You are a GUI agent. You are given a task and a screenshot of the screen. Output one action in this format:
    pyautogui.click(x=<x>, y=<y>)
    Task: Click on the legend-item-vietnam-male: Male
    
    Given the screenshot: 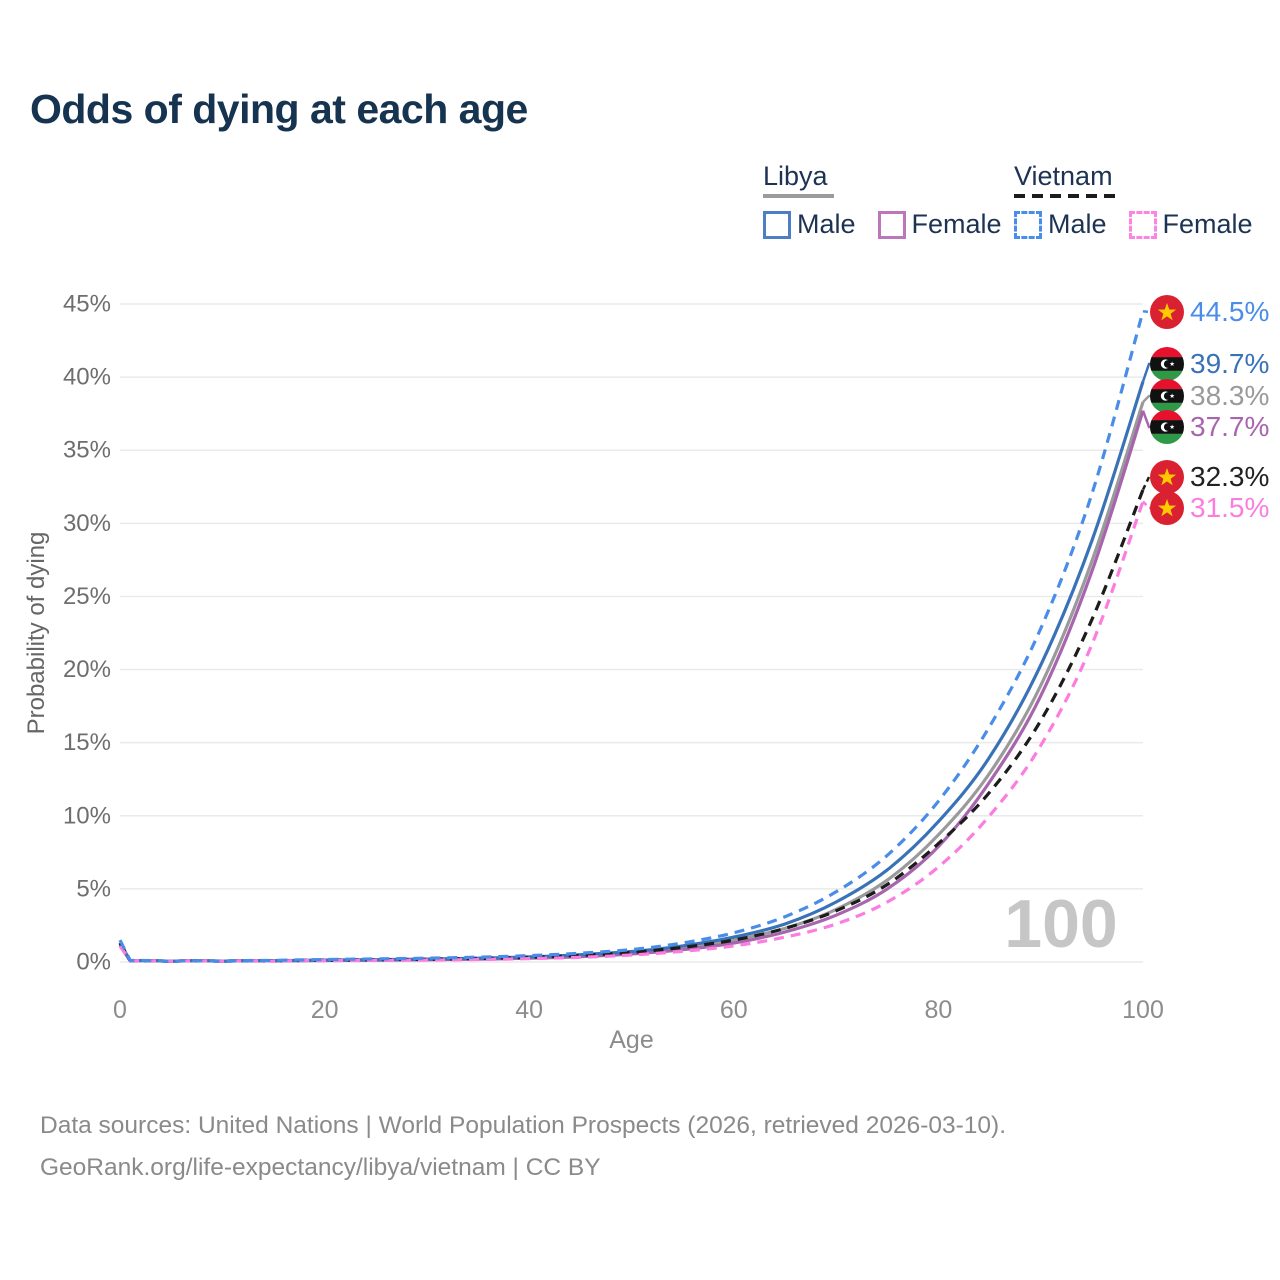 What is the action you would take?
    pyautogui.click(x=1060, y=224)
    